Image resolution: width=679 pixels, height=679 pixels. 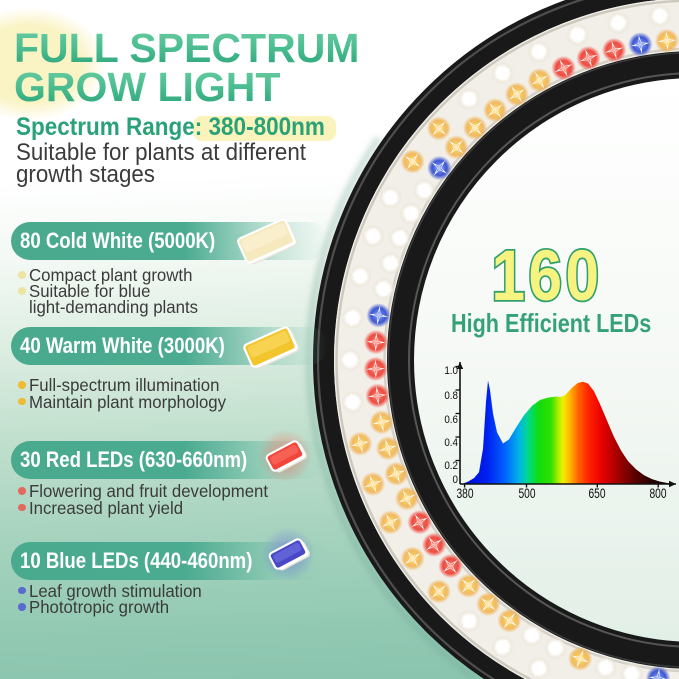 What do you see at coordinates (547, 275) in the screenshot?
I see `svg-text: 160` at bounding box center [547, 275].